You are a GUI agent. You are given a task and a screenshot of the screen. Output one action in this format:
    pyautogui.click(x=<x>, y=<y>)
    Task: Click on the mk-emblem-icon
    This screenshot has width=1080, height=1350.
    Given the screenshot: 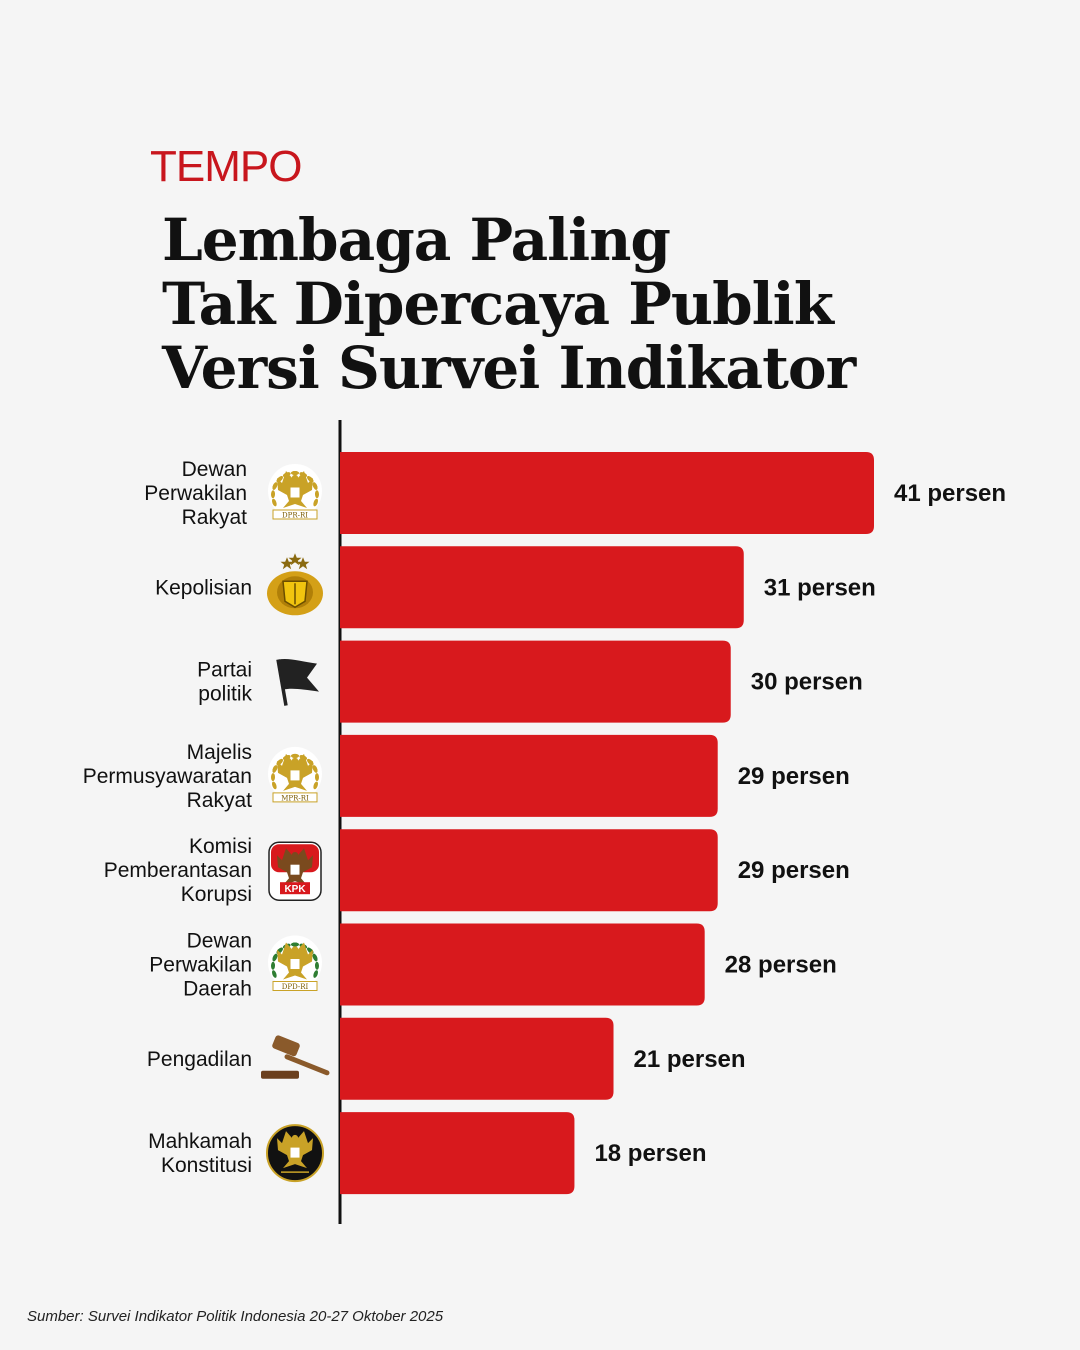 What is the action you would take?
    pyautogui.click(x=295, y=1153)
    